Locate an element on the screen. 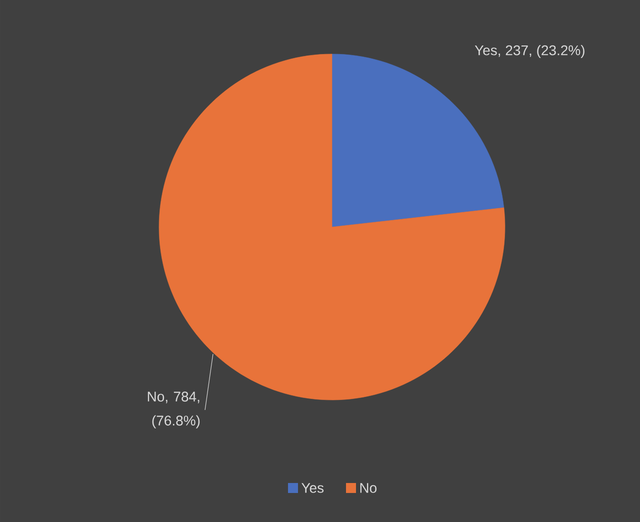 This screenshot has height=522, width=640. data-label: Yes, 237, (23.2%) is located at coordinates (529, 51).